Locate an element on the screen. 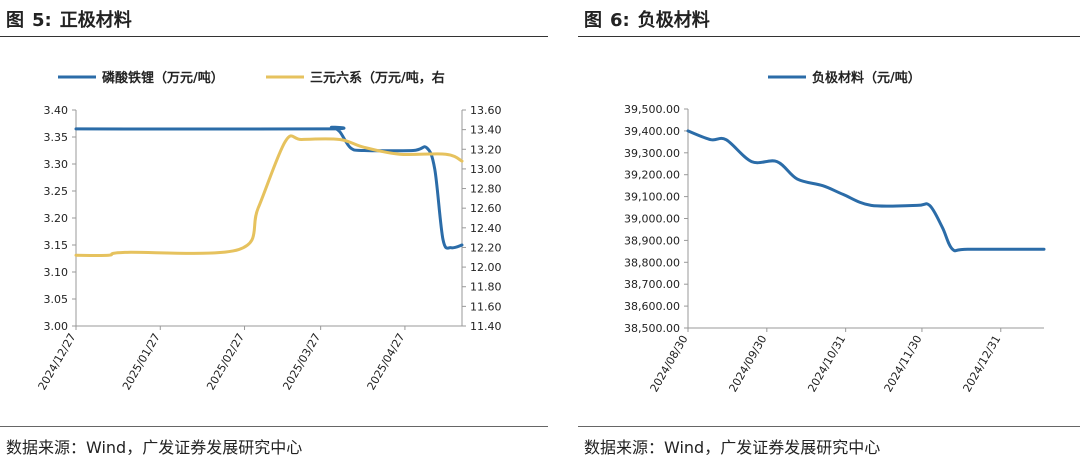  right-y-tick-label: 12.80 is located at coordinates (486, 189).